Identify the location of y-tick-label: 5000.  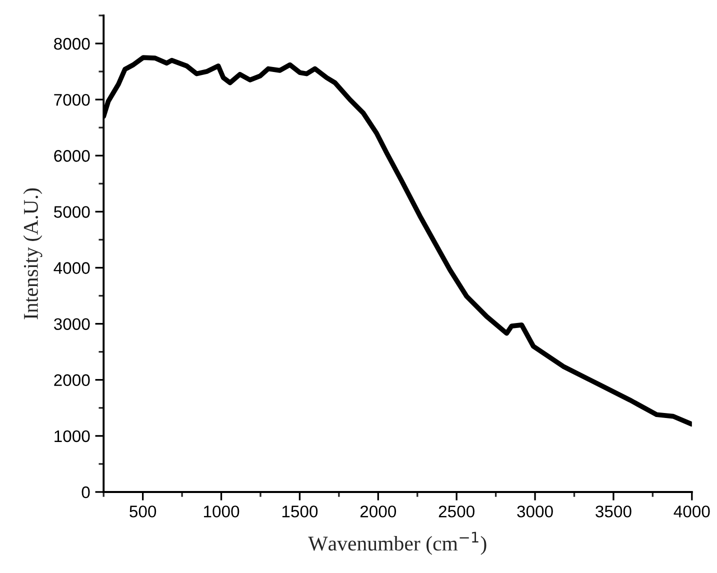
(72, 212).